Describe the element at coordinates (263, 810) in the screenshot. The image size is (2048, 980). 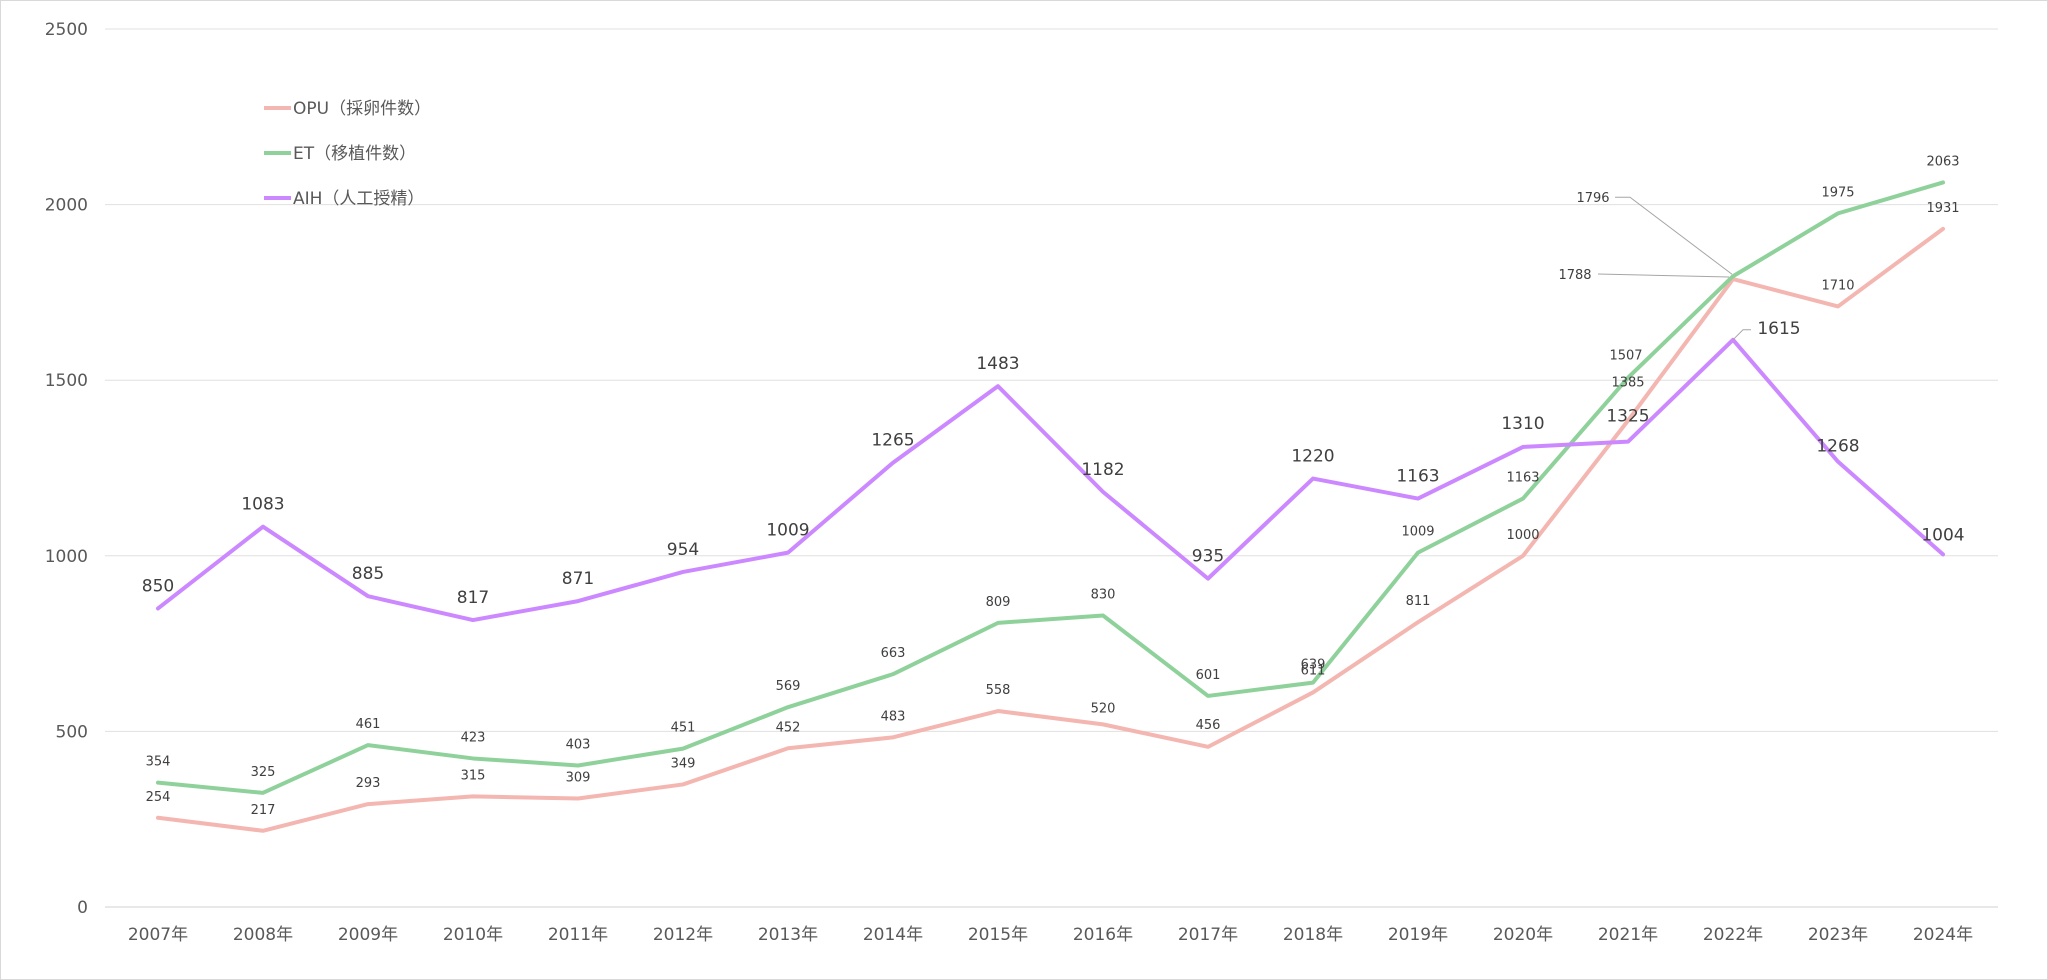
I see `data-label-opu: 217` at that location.